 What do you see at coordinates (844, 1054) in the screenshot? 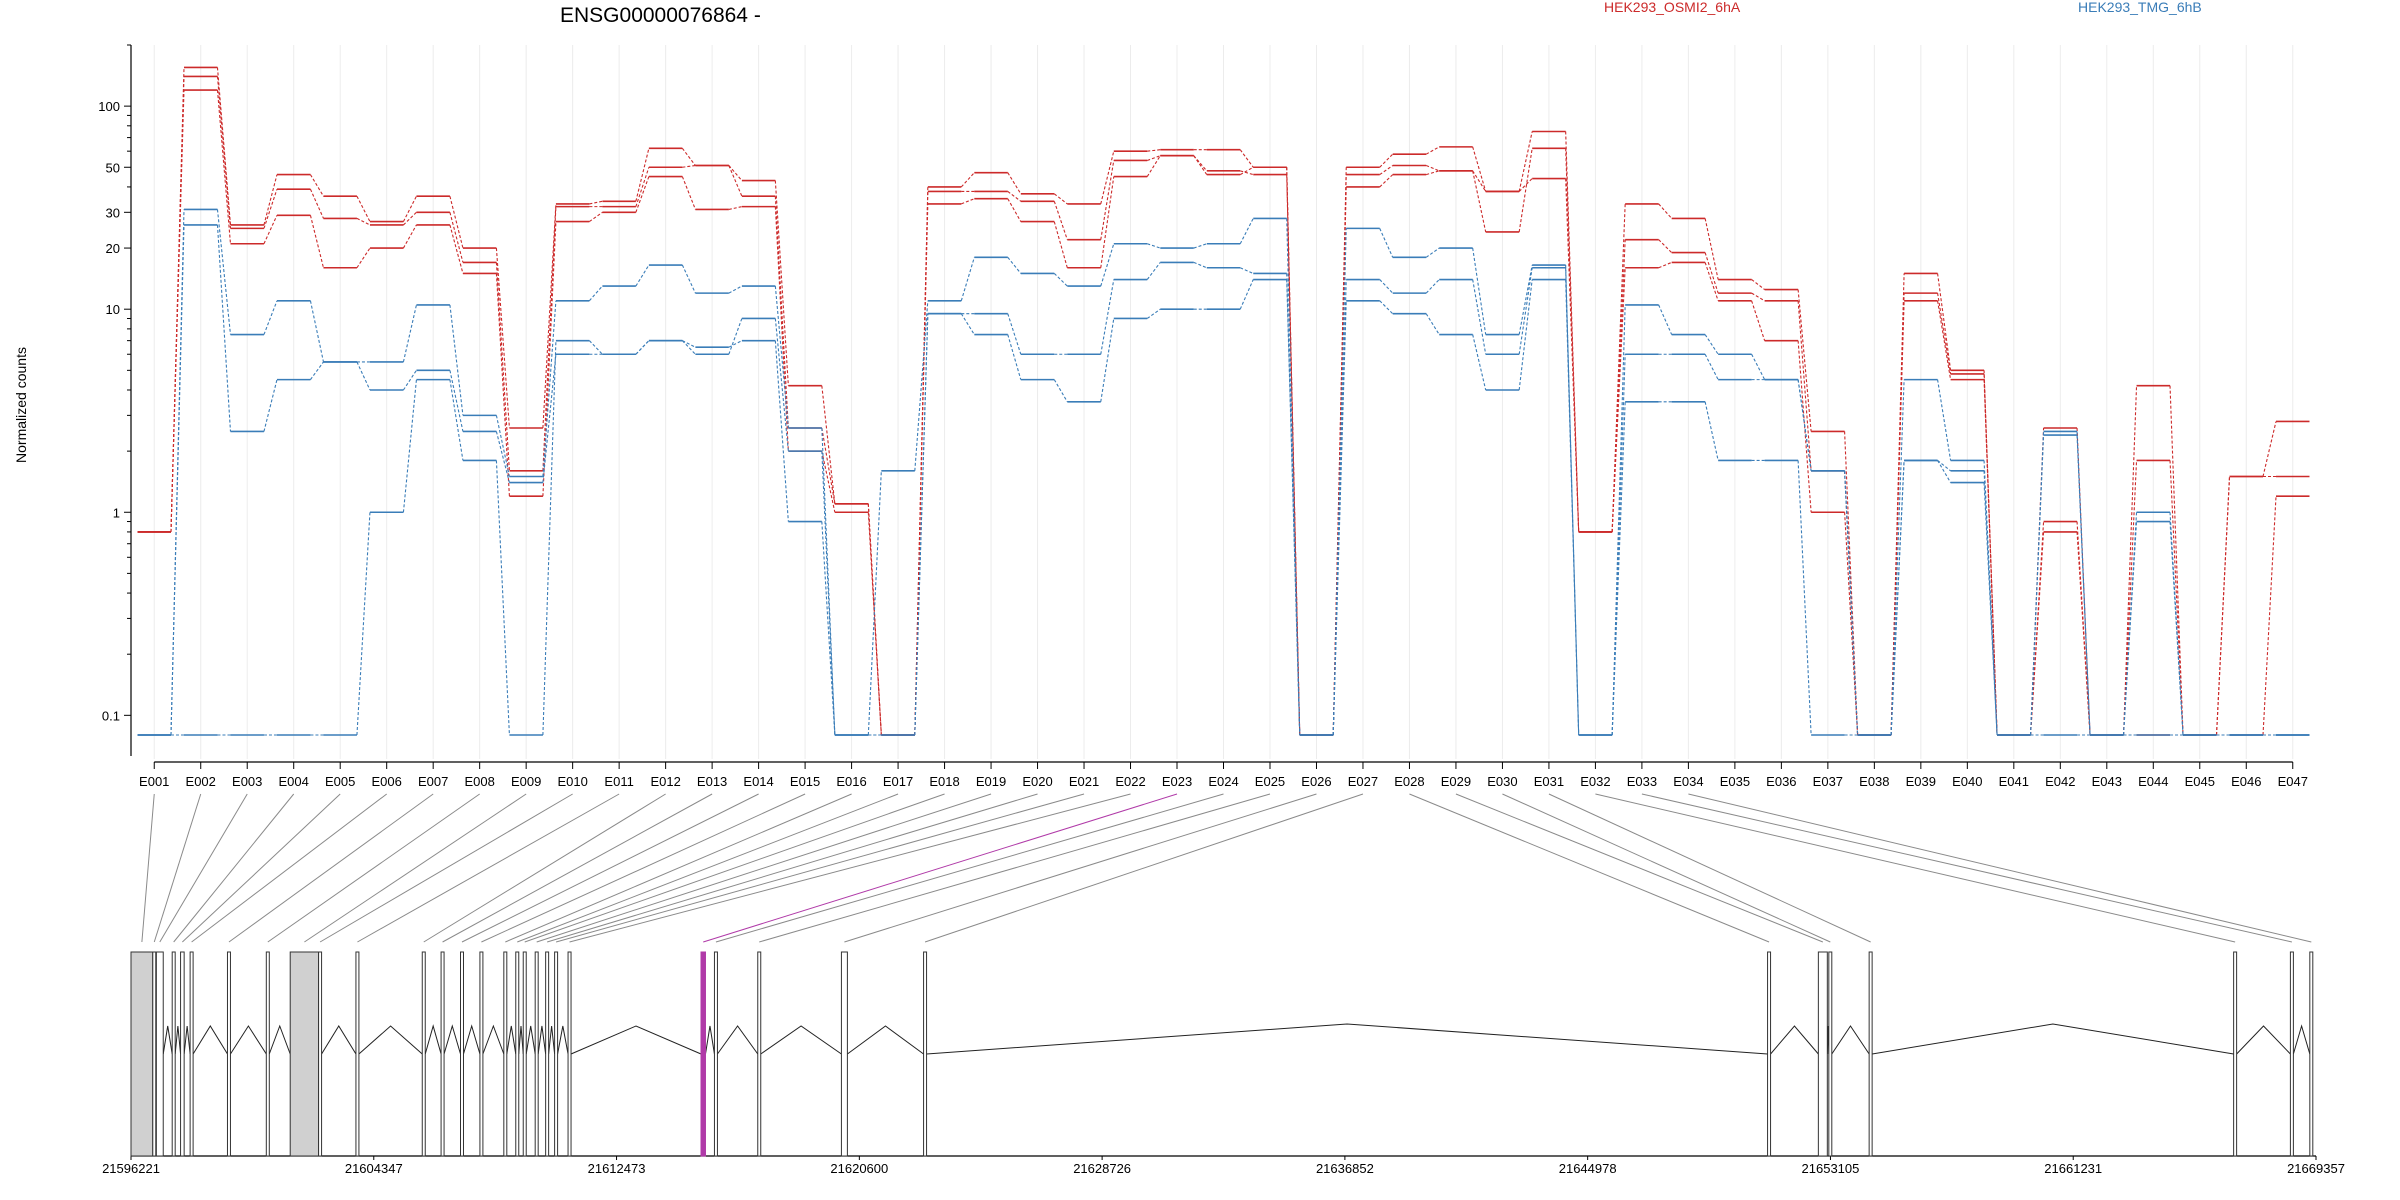
I see `exon-e026` at bounding box center [844, 1054].